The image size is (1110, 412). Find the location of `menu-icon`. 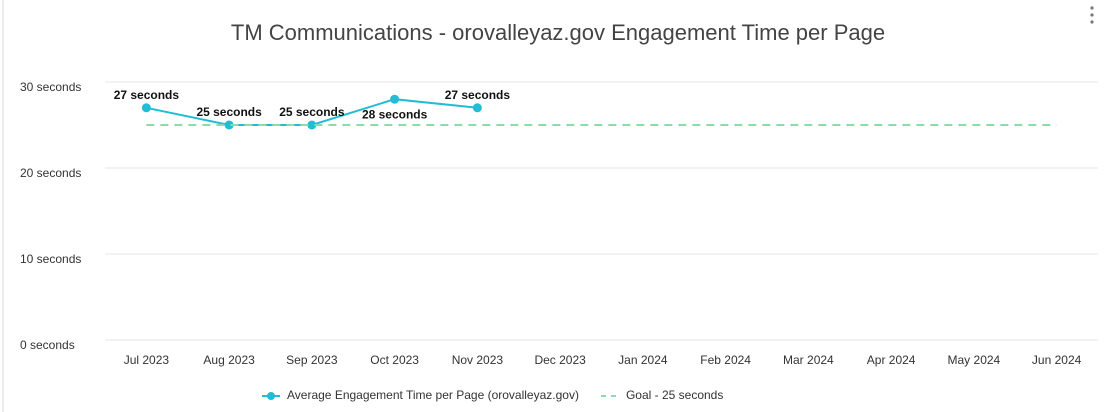

menu-icon is located at coordinates (1092, 15).